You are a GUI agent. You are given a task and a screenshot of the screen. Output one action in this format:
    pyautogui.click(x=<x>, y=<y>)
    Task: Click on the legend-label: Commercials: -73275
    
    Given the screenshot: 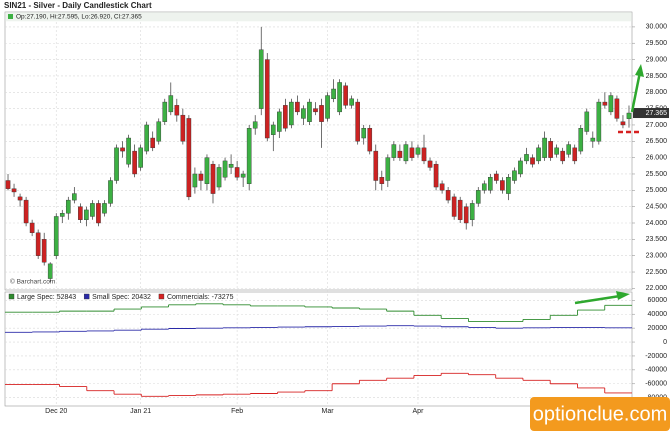 What is the action you would take?
    pyautogui.click(x=200, y=297)
    